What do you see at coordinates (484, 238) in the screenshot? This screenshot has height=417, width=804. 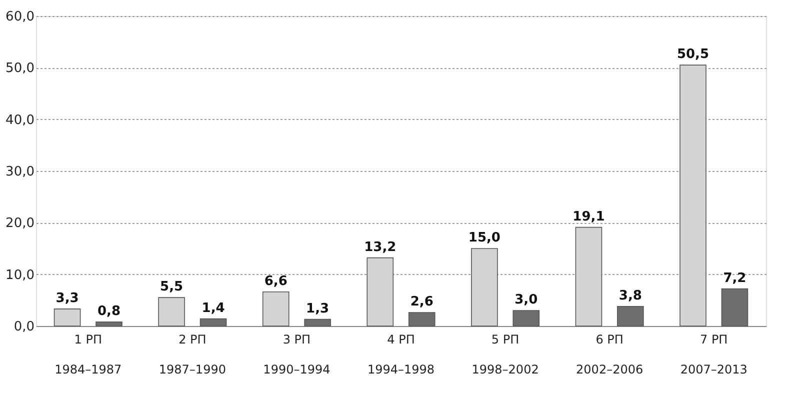 I see `data-label: 15,0` at bounding box center [484, 238].